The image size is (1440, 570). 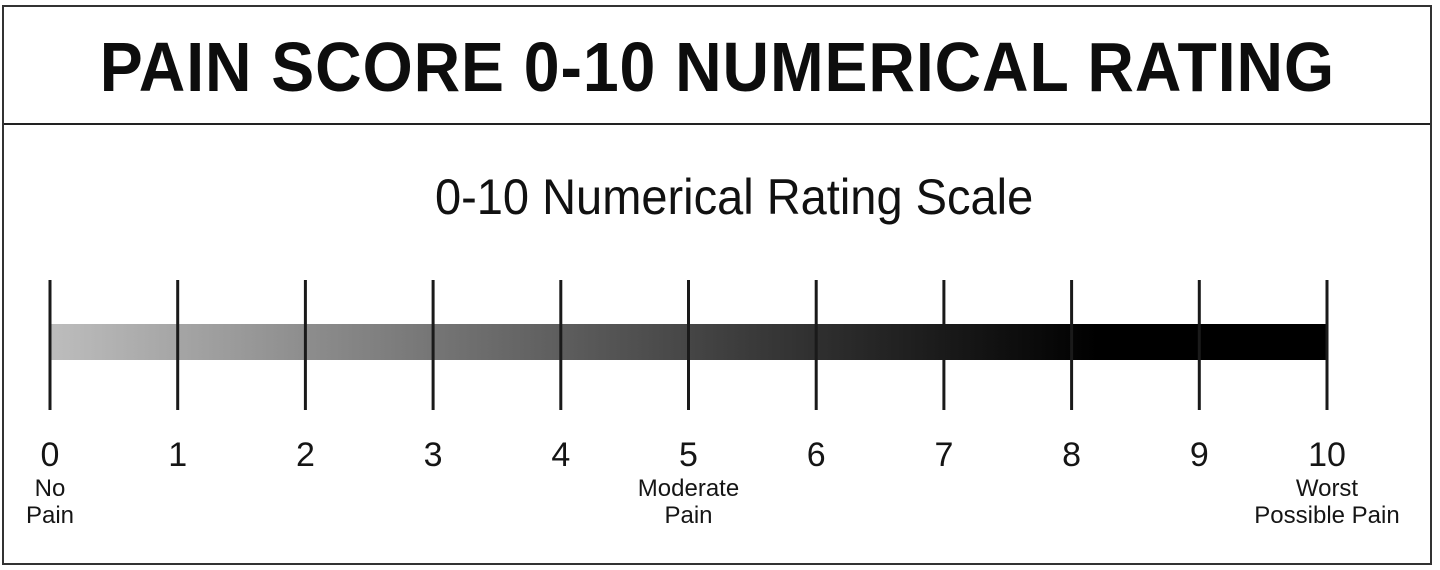 What do you see at coordinates (1327, 455) in the screenshot?
I see `tick-label-10: 10` at bounding box center [1327, 455].